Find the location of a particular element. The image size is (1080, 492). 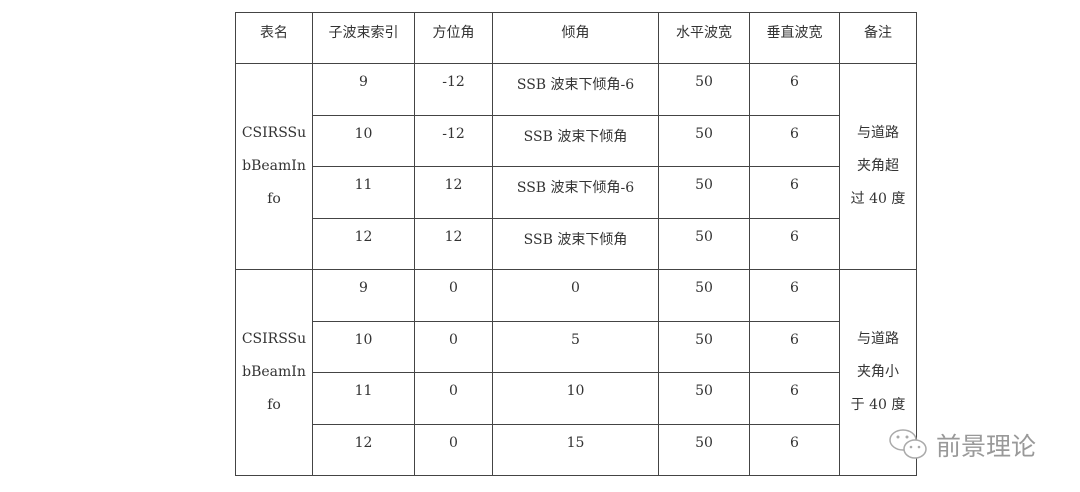

cell-tilt: 5 is located at coordinates (575, 346).